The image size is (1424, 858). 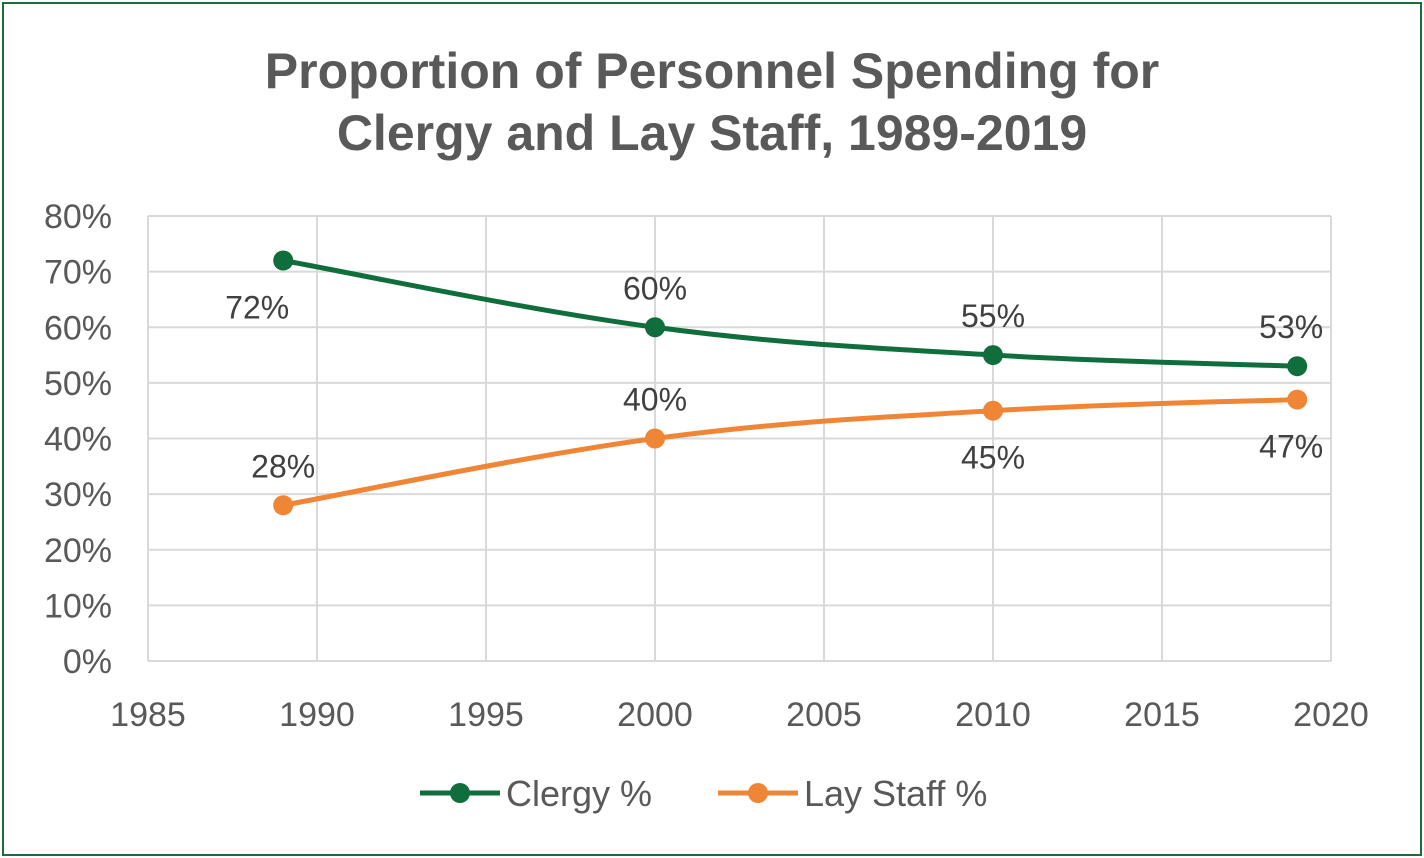 I want to click on data-label: 72%, so click(x=257, y=308).